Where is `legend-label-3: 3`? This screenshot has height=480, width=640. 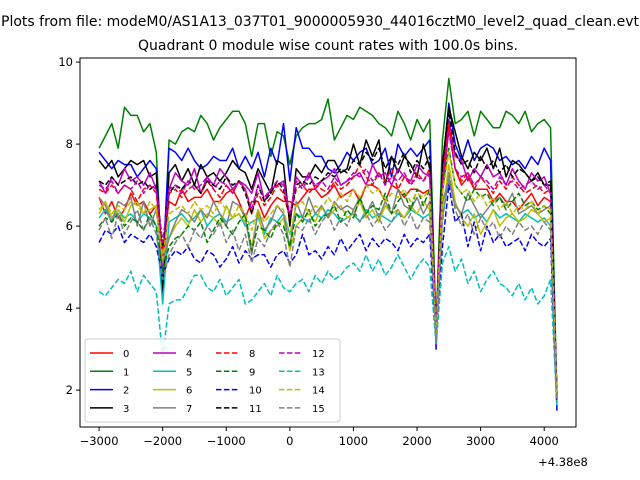 legend-label-3: 3 is located at coordinates (126, 409).